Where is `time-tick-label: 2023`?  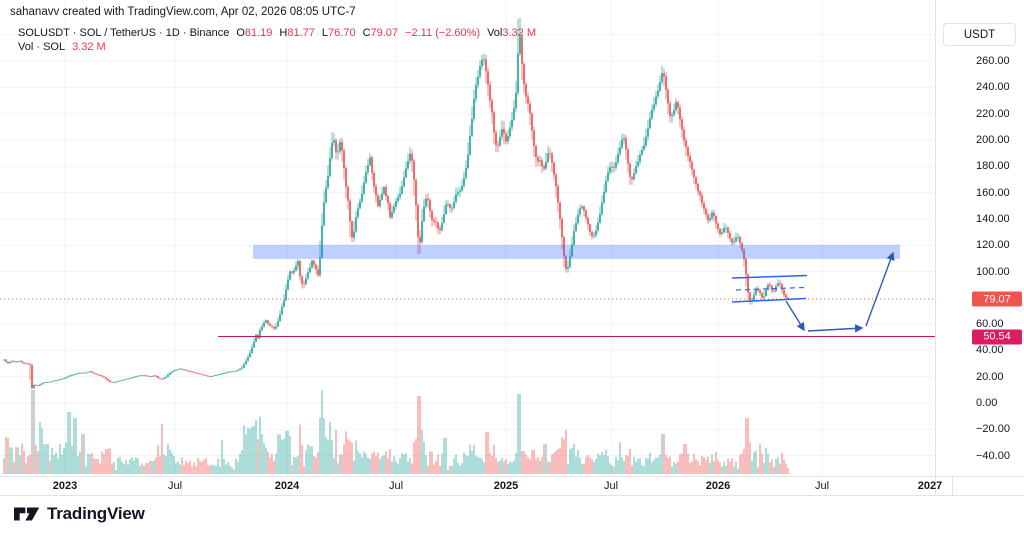 time-tick-label: 2023 is located at coordinates (65, 486).